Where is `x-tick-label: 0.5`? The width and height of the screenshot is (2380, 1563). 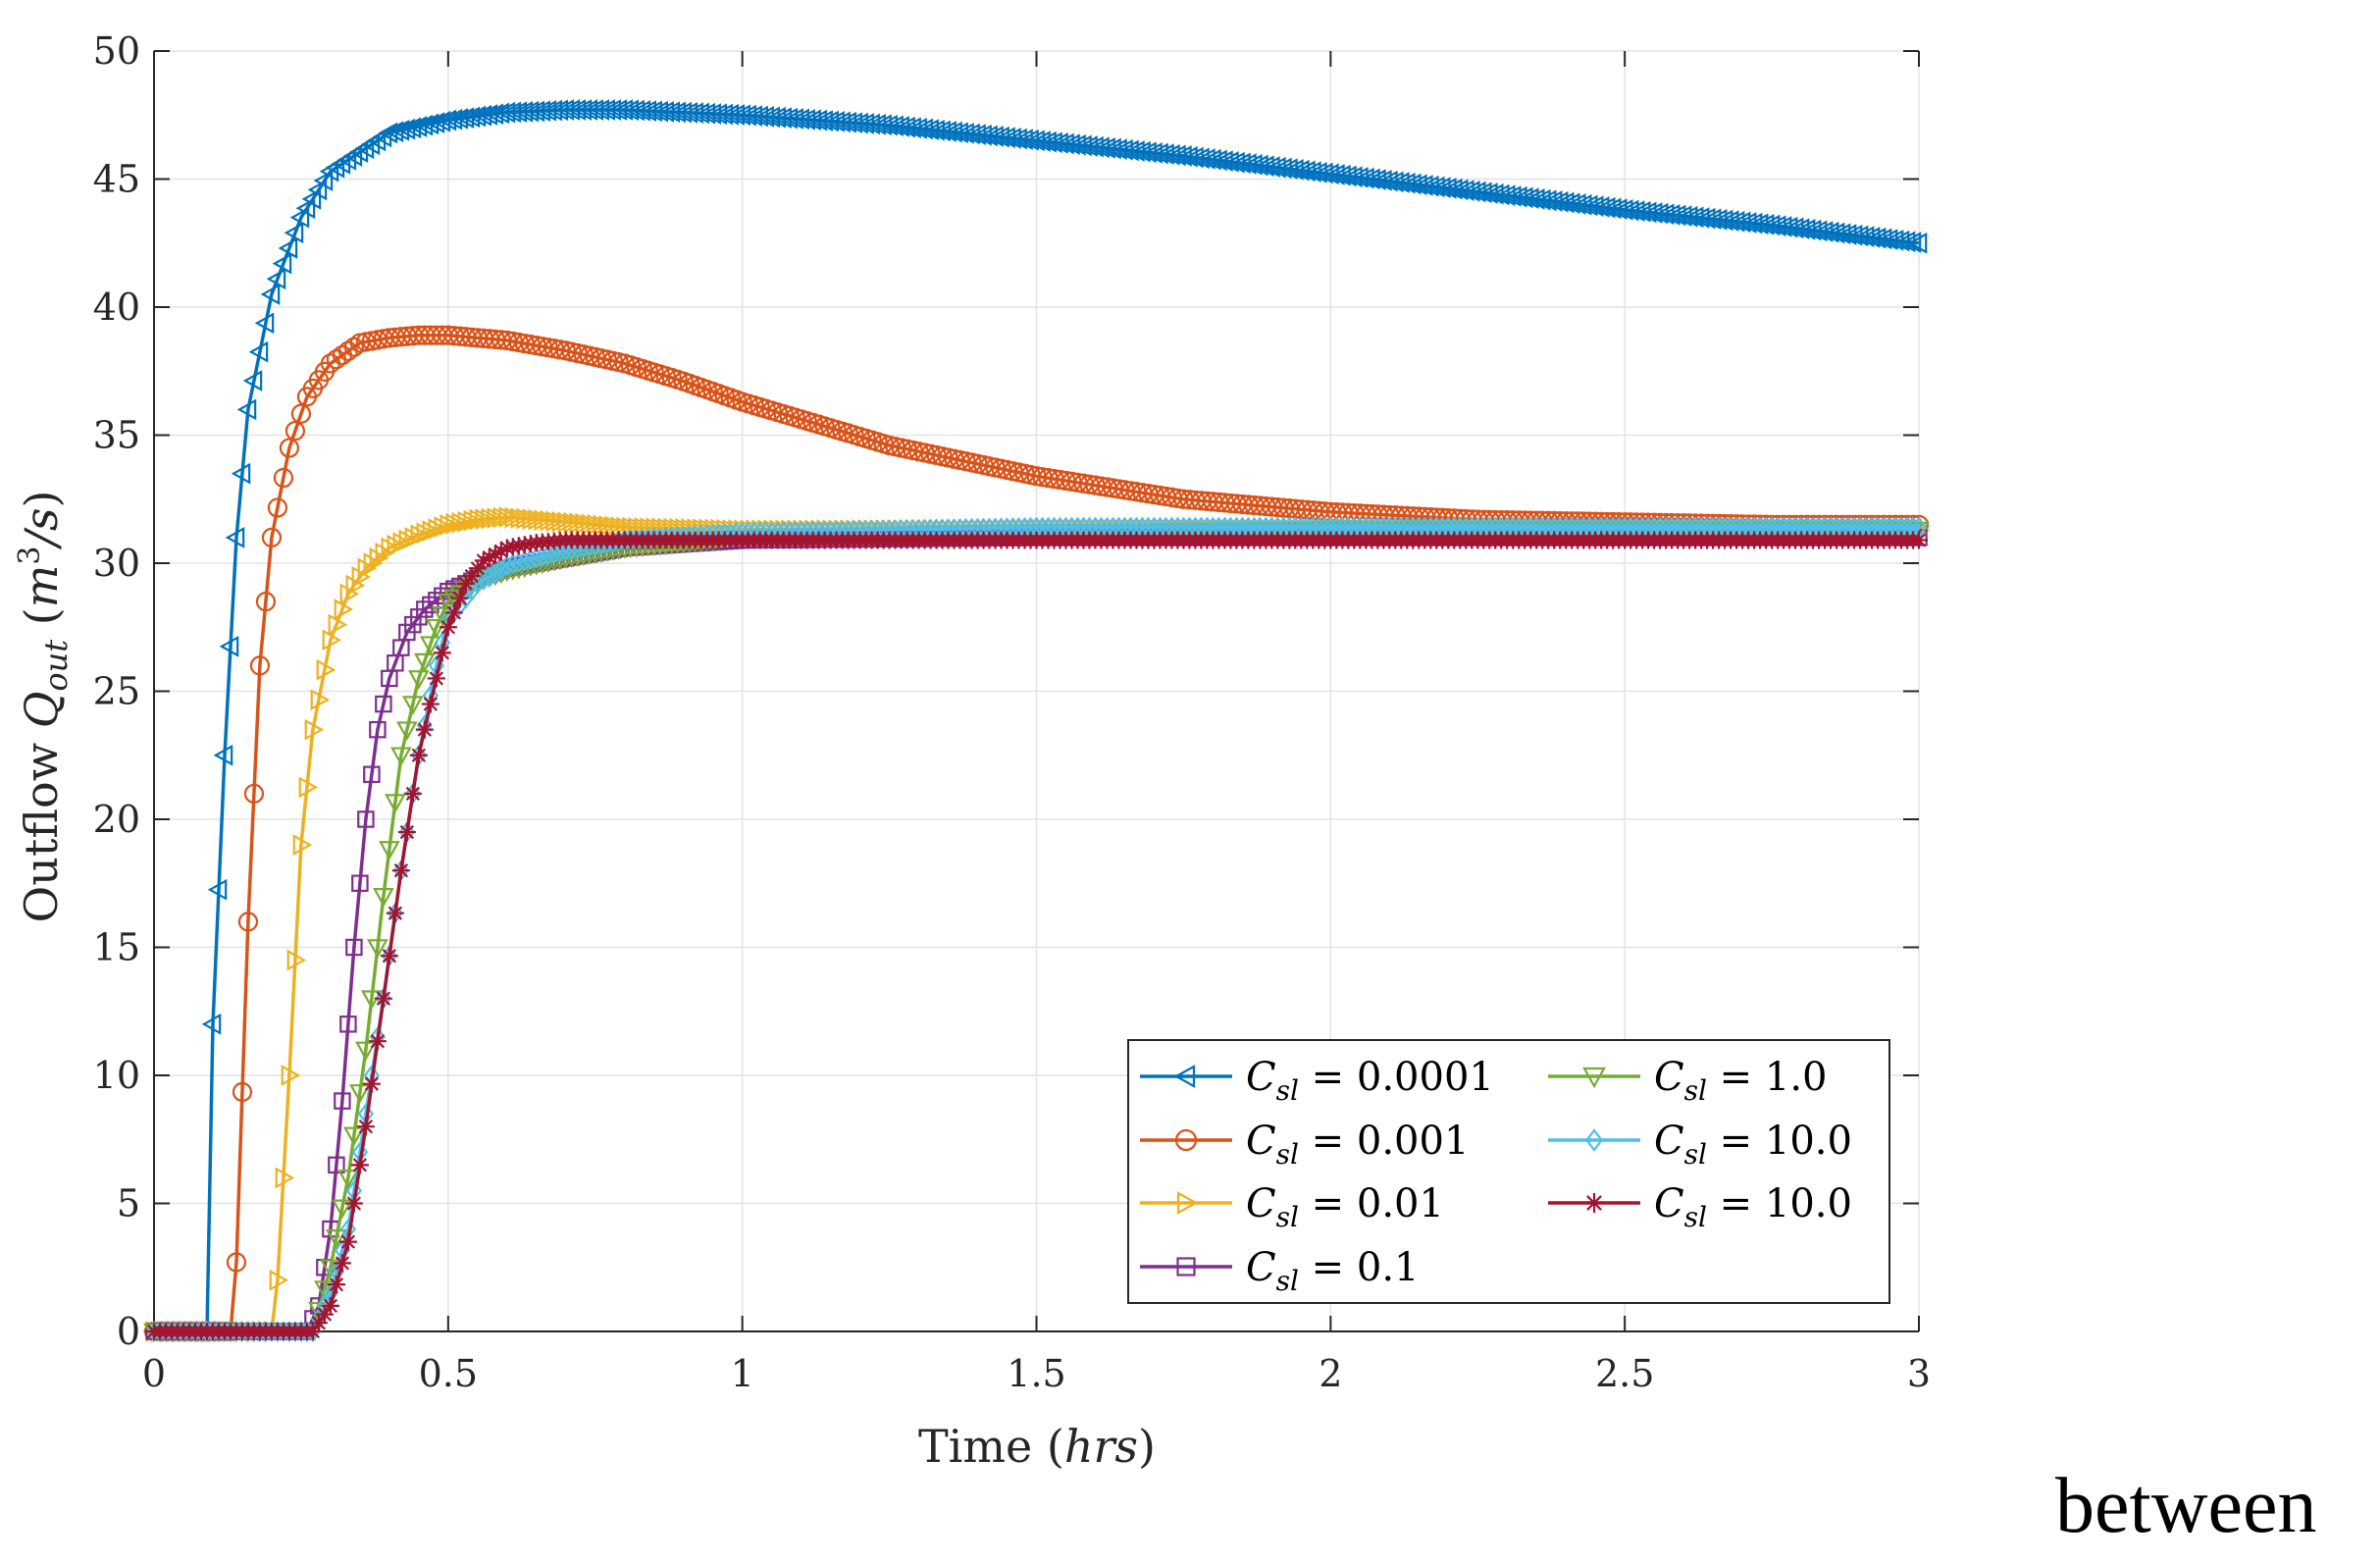 x-tick-label: 0.5 is located at coordinates (448, 1374).